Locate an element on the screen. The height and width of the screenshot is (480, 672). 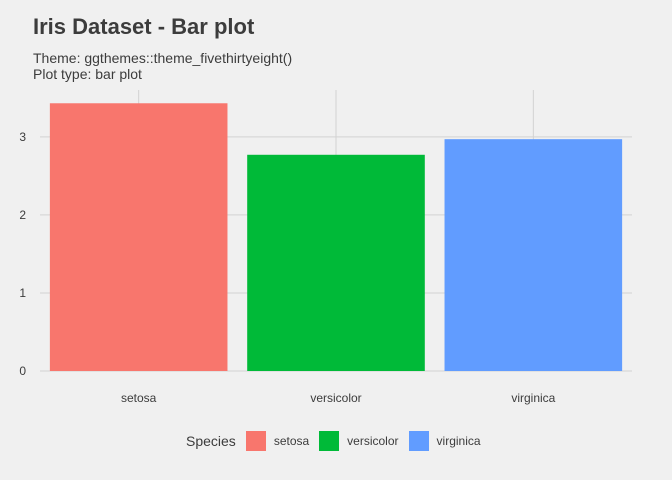
y-tick-label-0: 0 is located at coordinates (22, 371).